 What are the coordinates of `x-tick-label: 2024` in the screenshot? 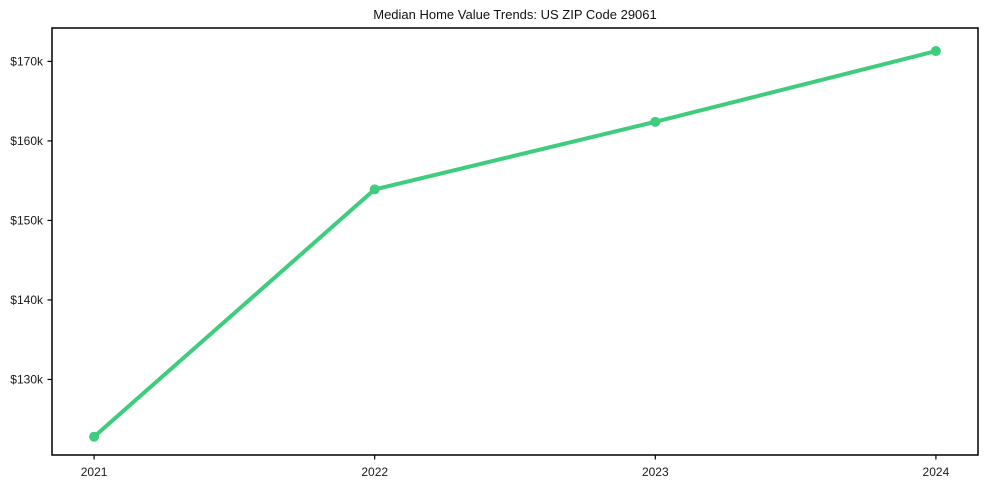 It's located at (936, 472).